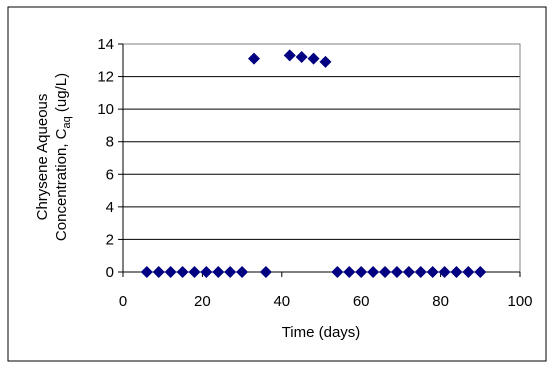  Describe the element at coordinates (105, 77) in the screenshot. I see `y-tick-label: 12` at that location.